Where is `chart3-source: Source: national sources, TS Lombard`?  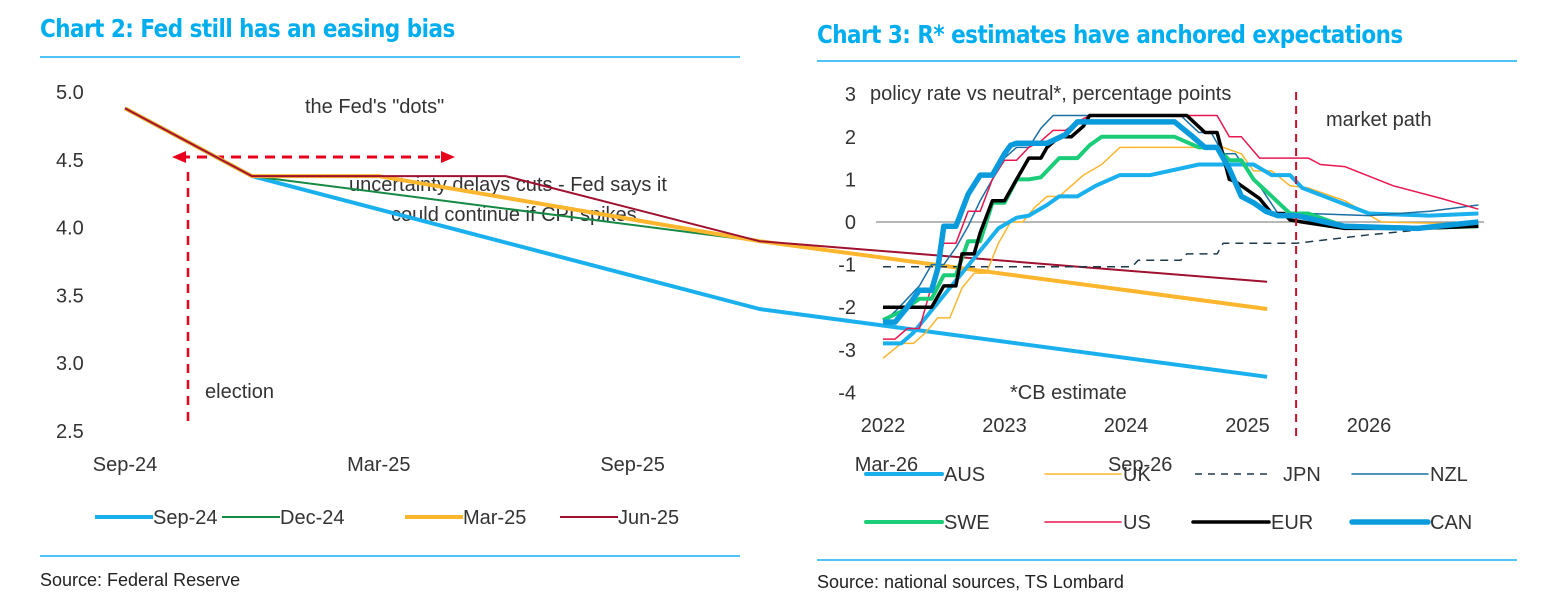 chart3-source: Source: national sources, TS Lombard is located at coordinates (970, 582).